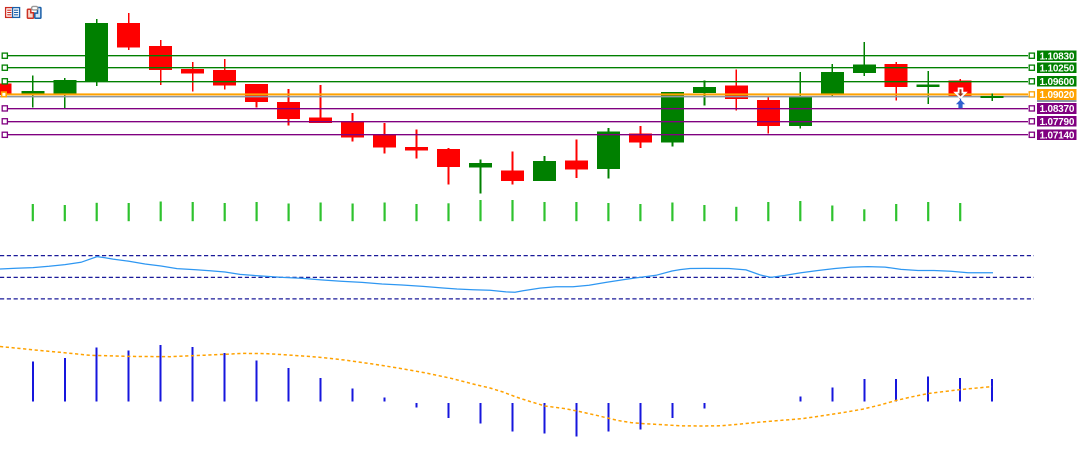 The width and height of the screenshot is (1084, 467). Describe the element at coordinates (1057, 136) in the screenshot. I see `svg-text: 1.07140` at that location.